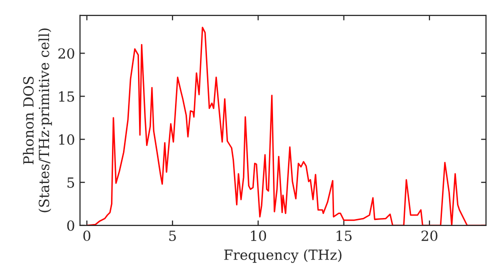  What do you see at coordinates (70, 183) in the screenshot?
I see `y-tick-label: 5` at bounding box center [70, 183].